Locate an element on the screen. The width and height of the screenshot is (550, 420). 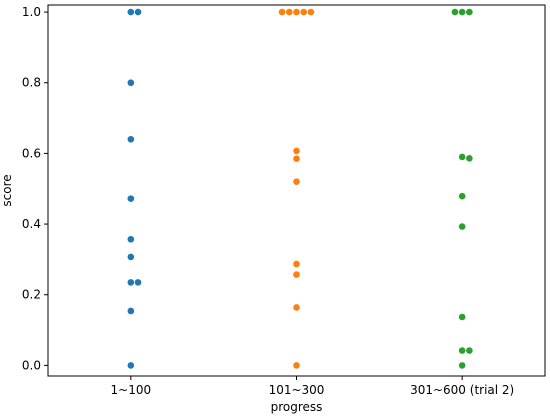
y-tick-label: 0.8 is located at coordinates (31, 83).